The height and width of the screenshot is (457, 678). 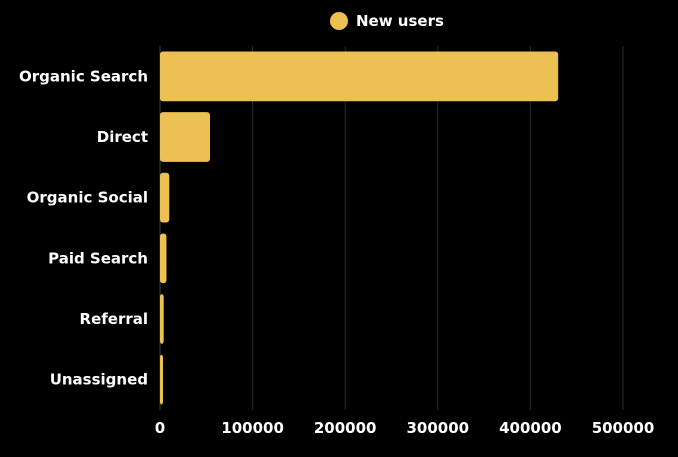 I want to click on category-label: Organic Search, so click(x=83, y=76).